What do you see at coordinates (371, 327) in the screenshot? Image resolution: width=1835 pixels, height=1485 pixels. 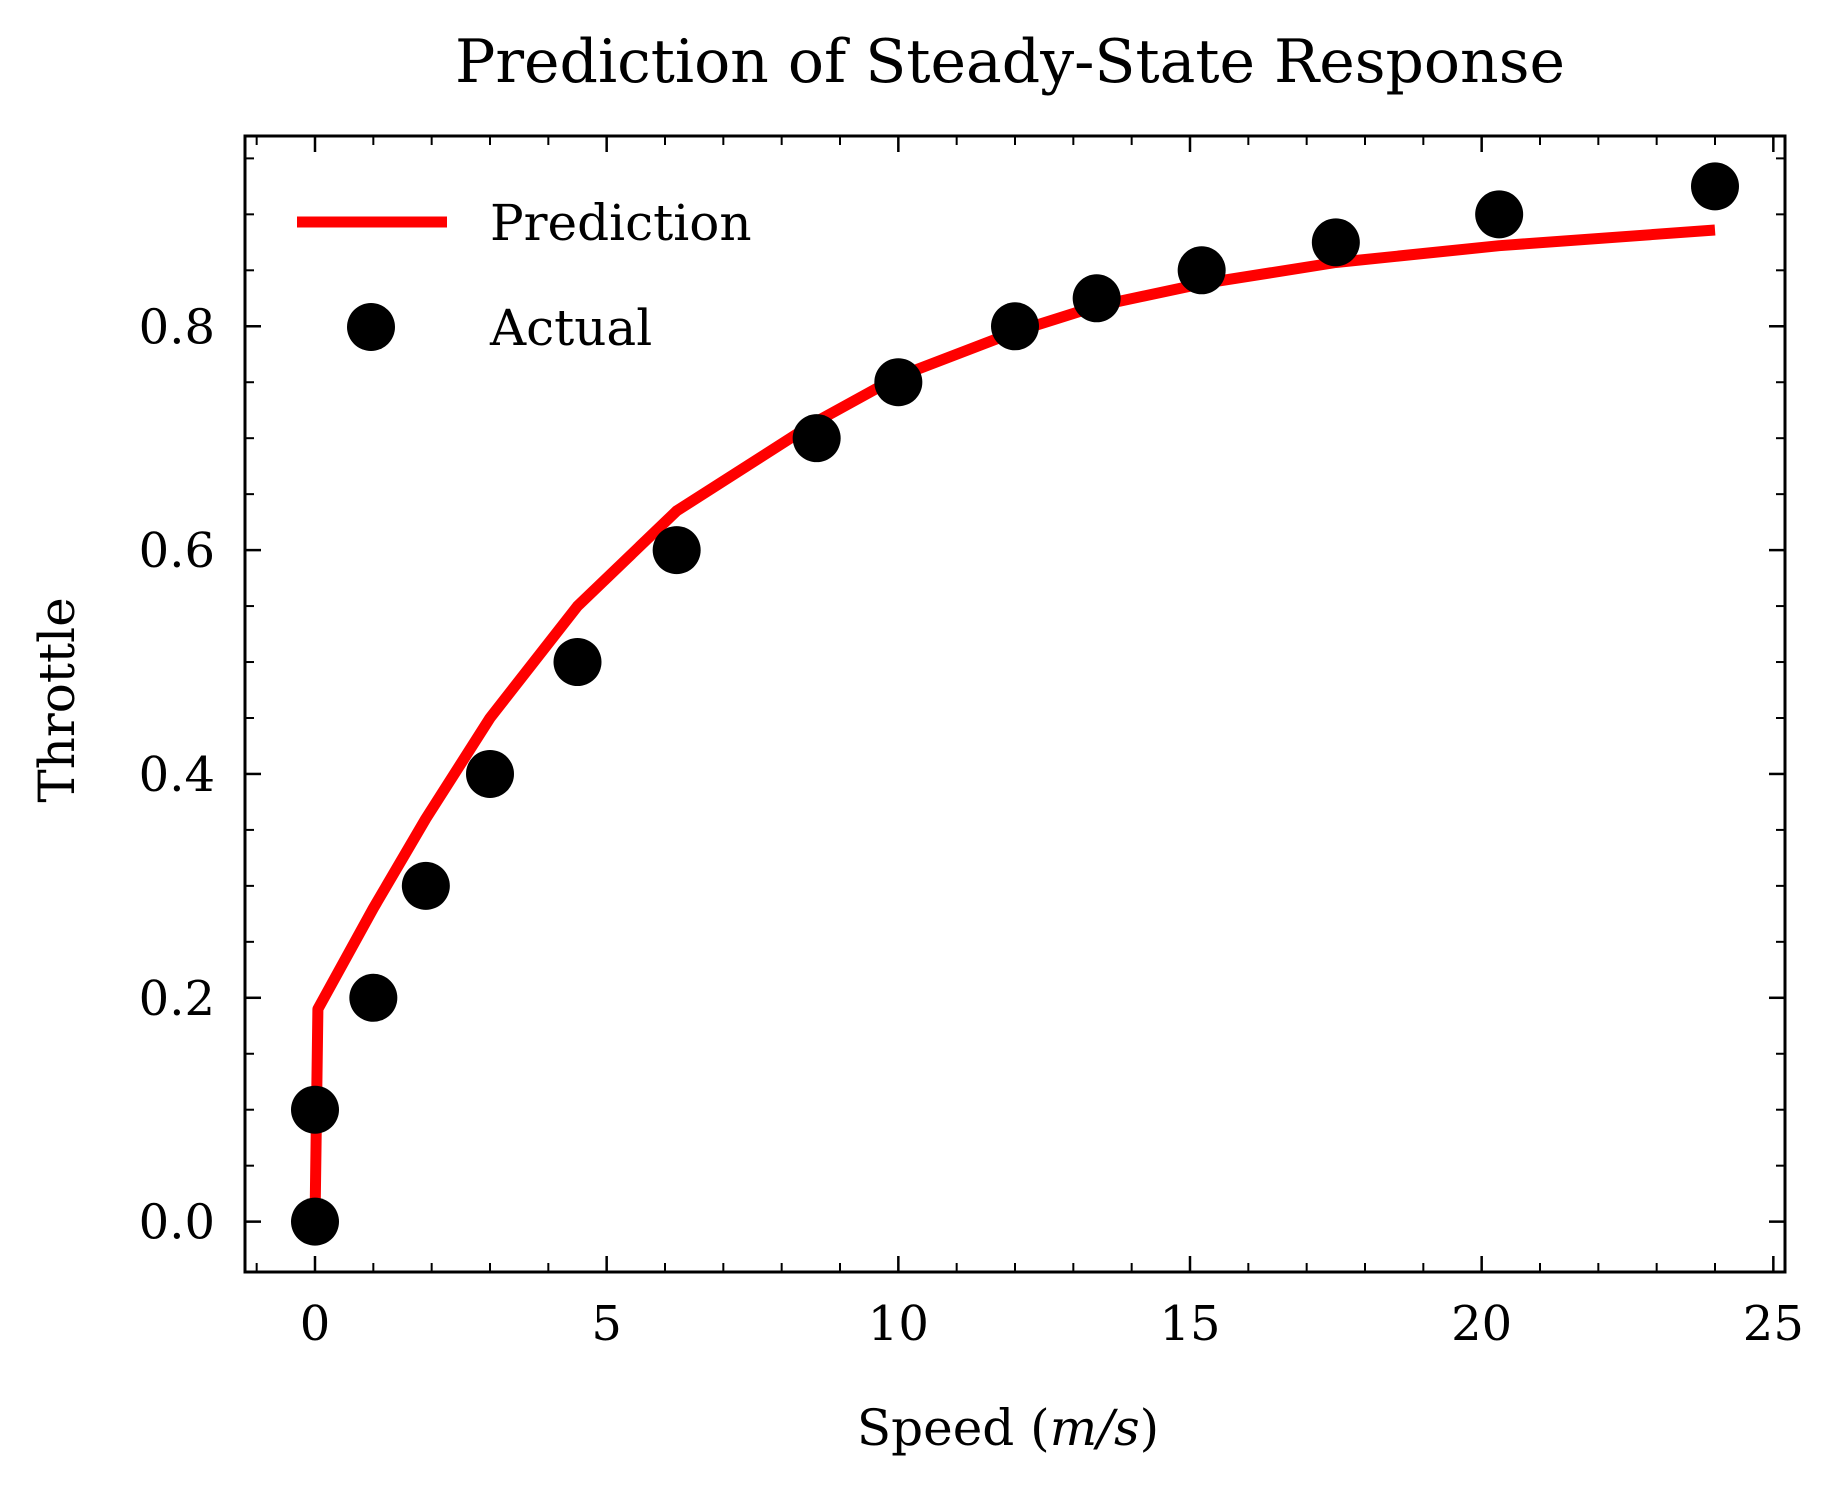 I see `legend-actual-marker` at bounding box center [371, 327].